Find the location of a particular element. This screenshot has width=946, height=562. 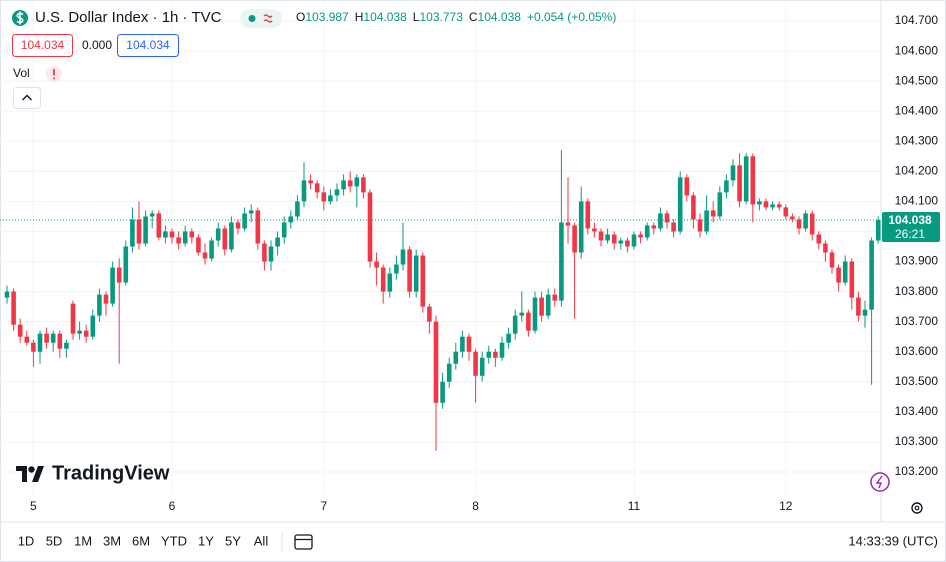

y-tick-label: 104.300 is located at coordinates (917, 140).